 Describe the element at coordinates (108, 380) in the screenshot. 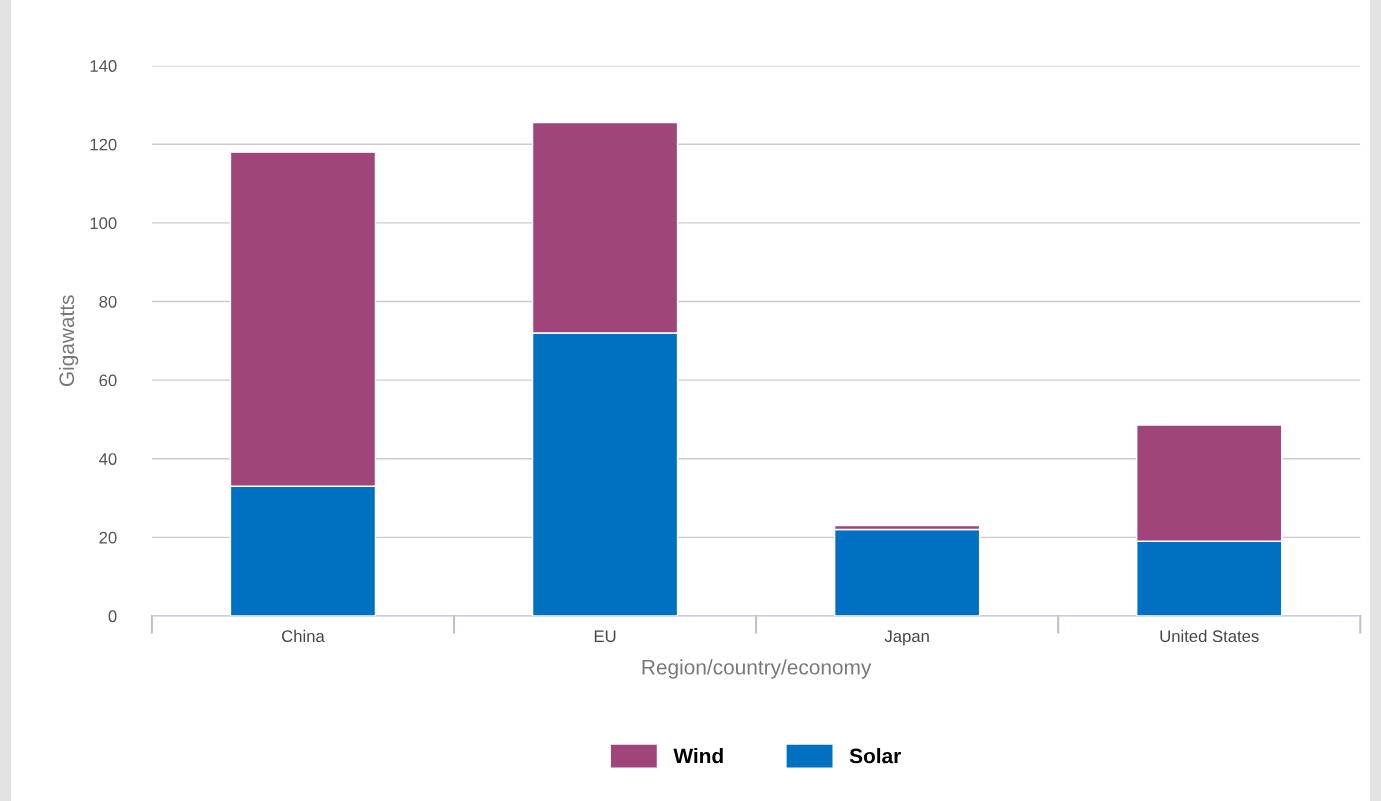

I see `y-tick-label: 60` at that location.